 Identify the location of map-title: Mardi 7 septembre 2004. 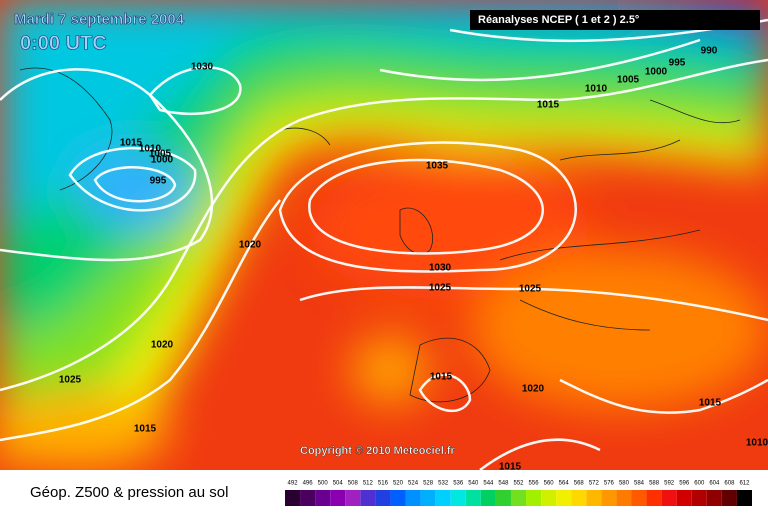
(99, 19).